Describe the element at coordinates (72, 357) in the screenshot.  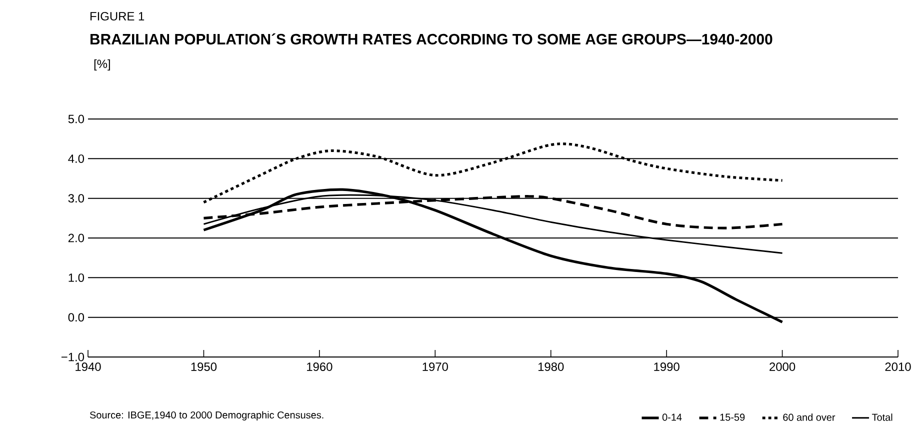
I see `y-tick-label: −1.0` at that location.